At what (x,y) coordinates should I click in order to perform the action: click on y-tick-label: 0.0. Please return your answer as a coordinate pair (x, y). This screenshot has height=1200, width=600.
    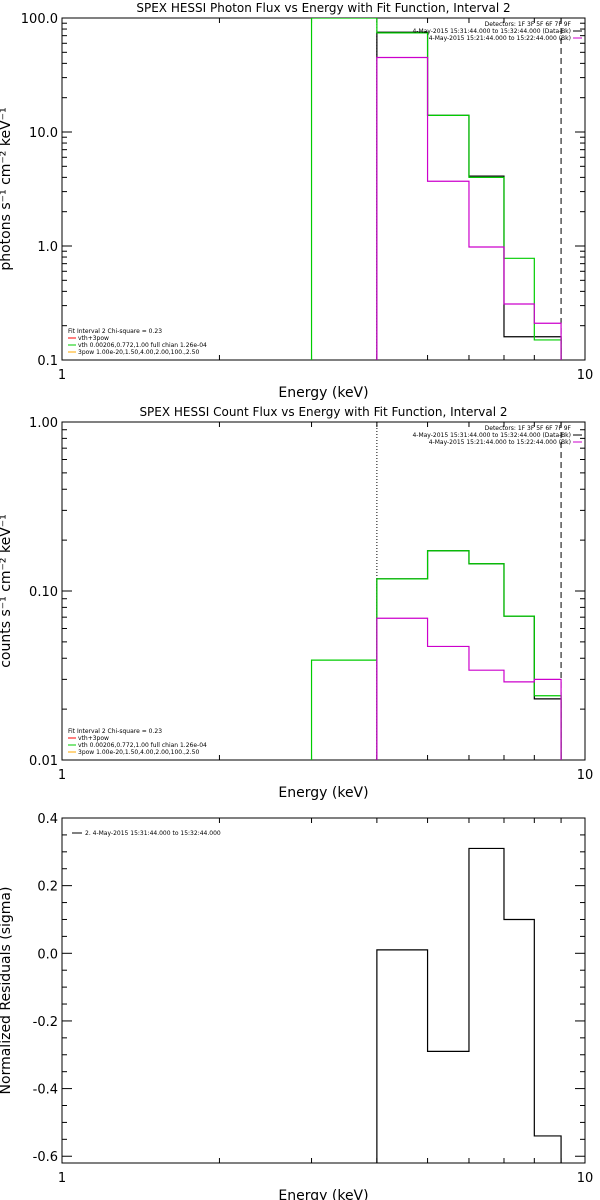
    Looking at the image, I should click on (47, 954).